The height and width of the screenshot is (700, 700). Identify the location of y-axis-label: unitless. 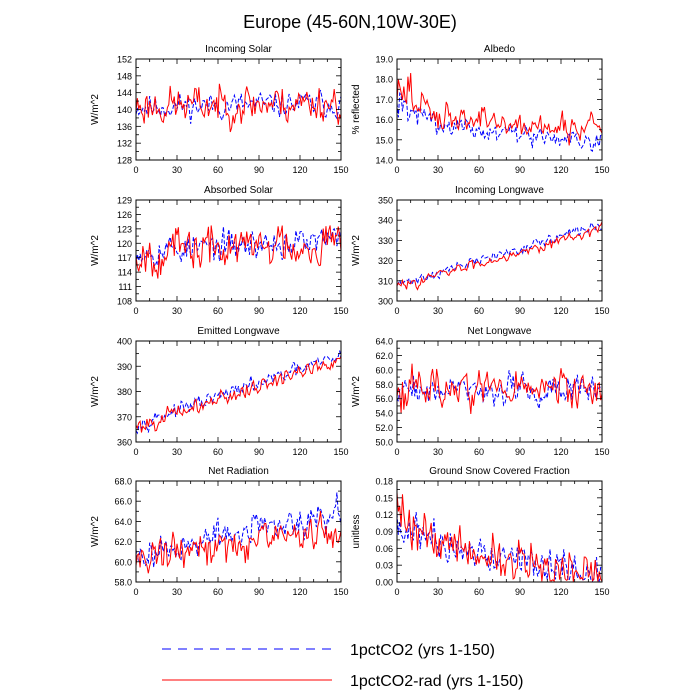
(356, 532).